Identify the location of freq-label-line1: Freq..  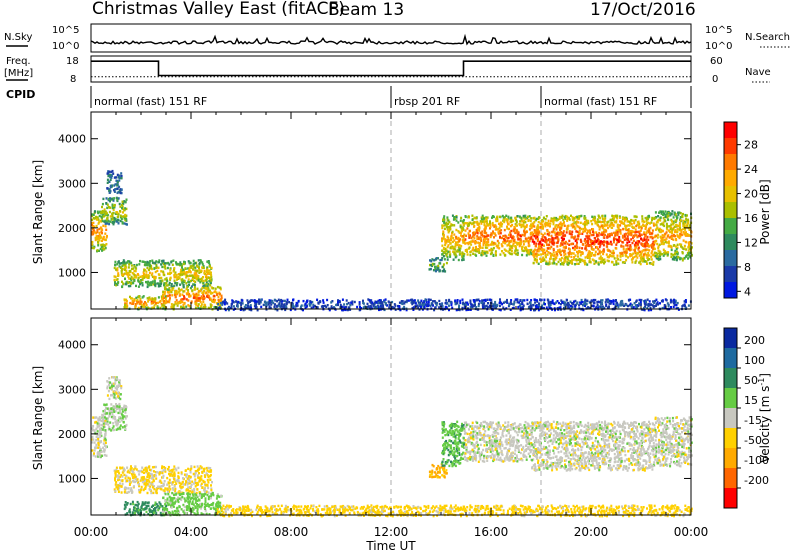
(18, 61).